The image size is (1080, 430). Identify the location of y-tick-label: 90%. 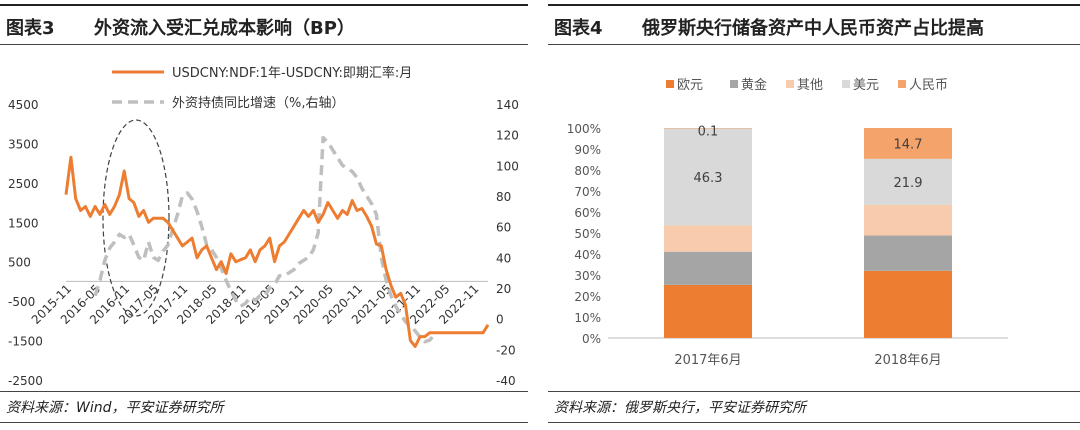
(587, 150).